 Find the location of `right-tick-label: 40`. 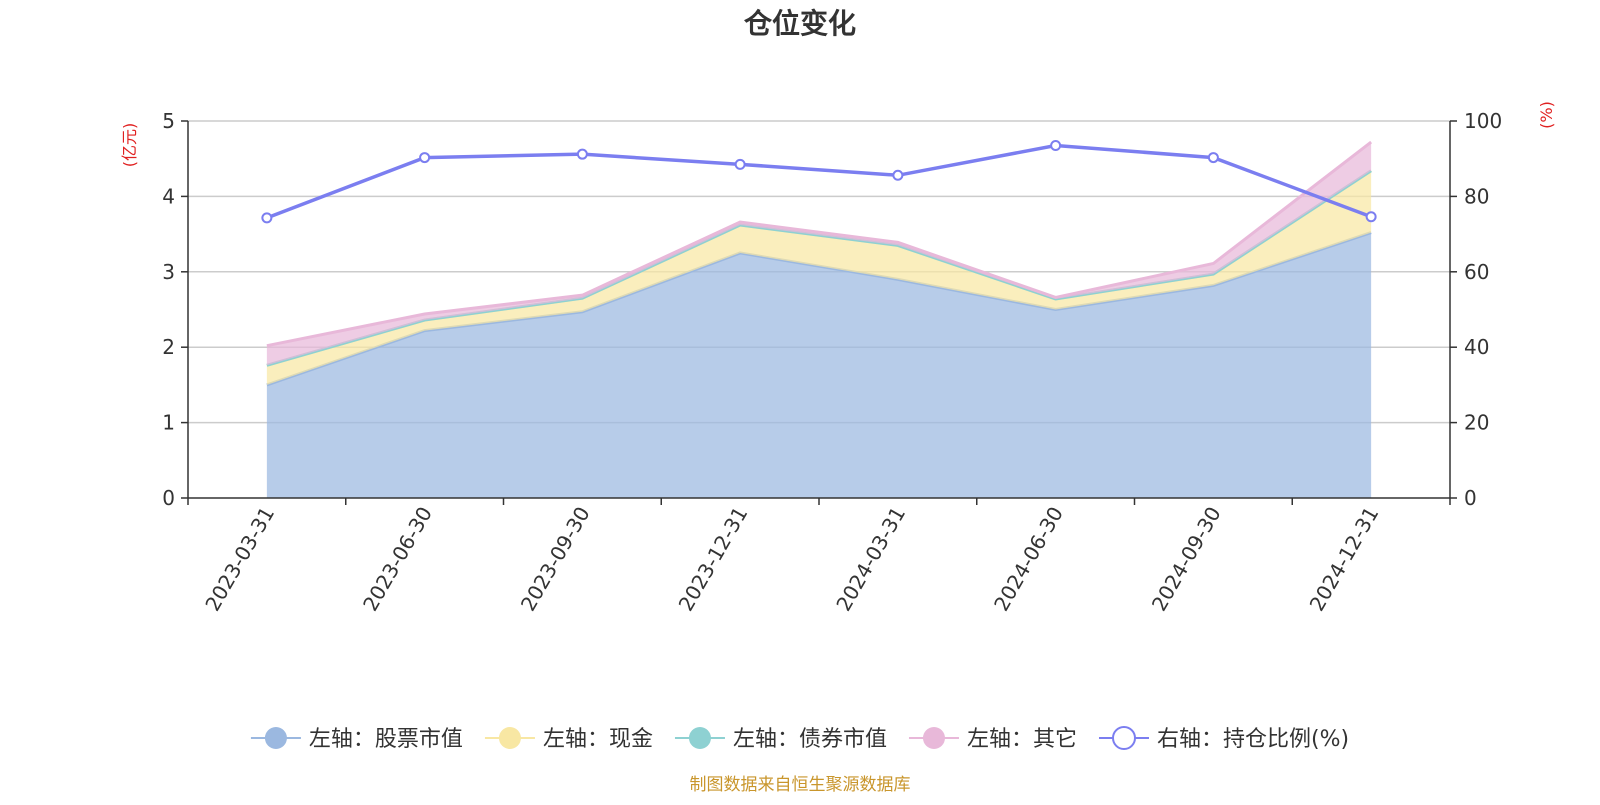

right-tick-label: 40 is located at coordinates (1476, 347).